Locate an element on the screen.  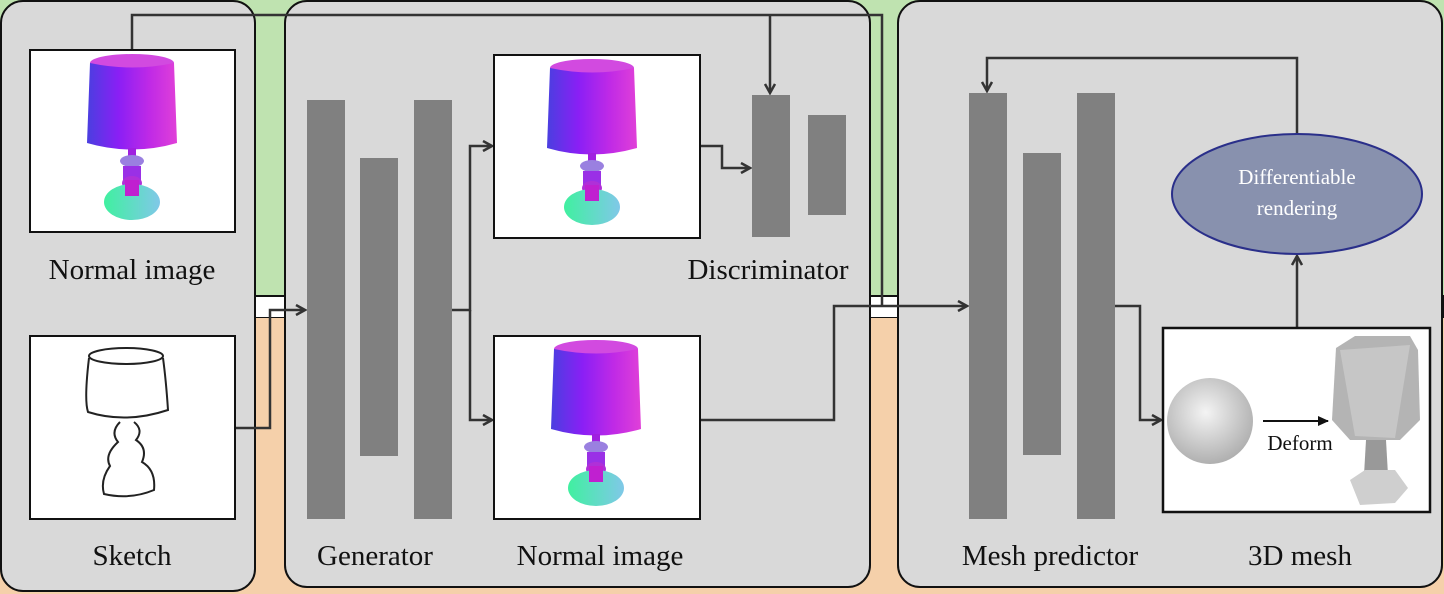
normal-to-discriminator-arrow is located at coordinates (725, 156).